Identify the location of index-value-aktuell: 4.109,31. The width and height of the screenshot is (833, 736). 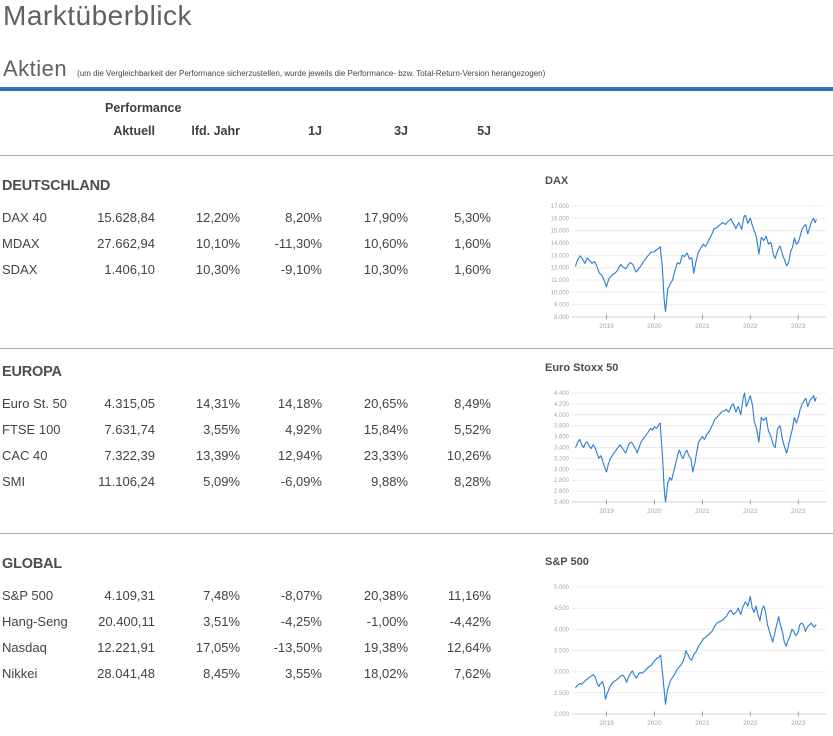
(129, 595).